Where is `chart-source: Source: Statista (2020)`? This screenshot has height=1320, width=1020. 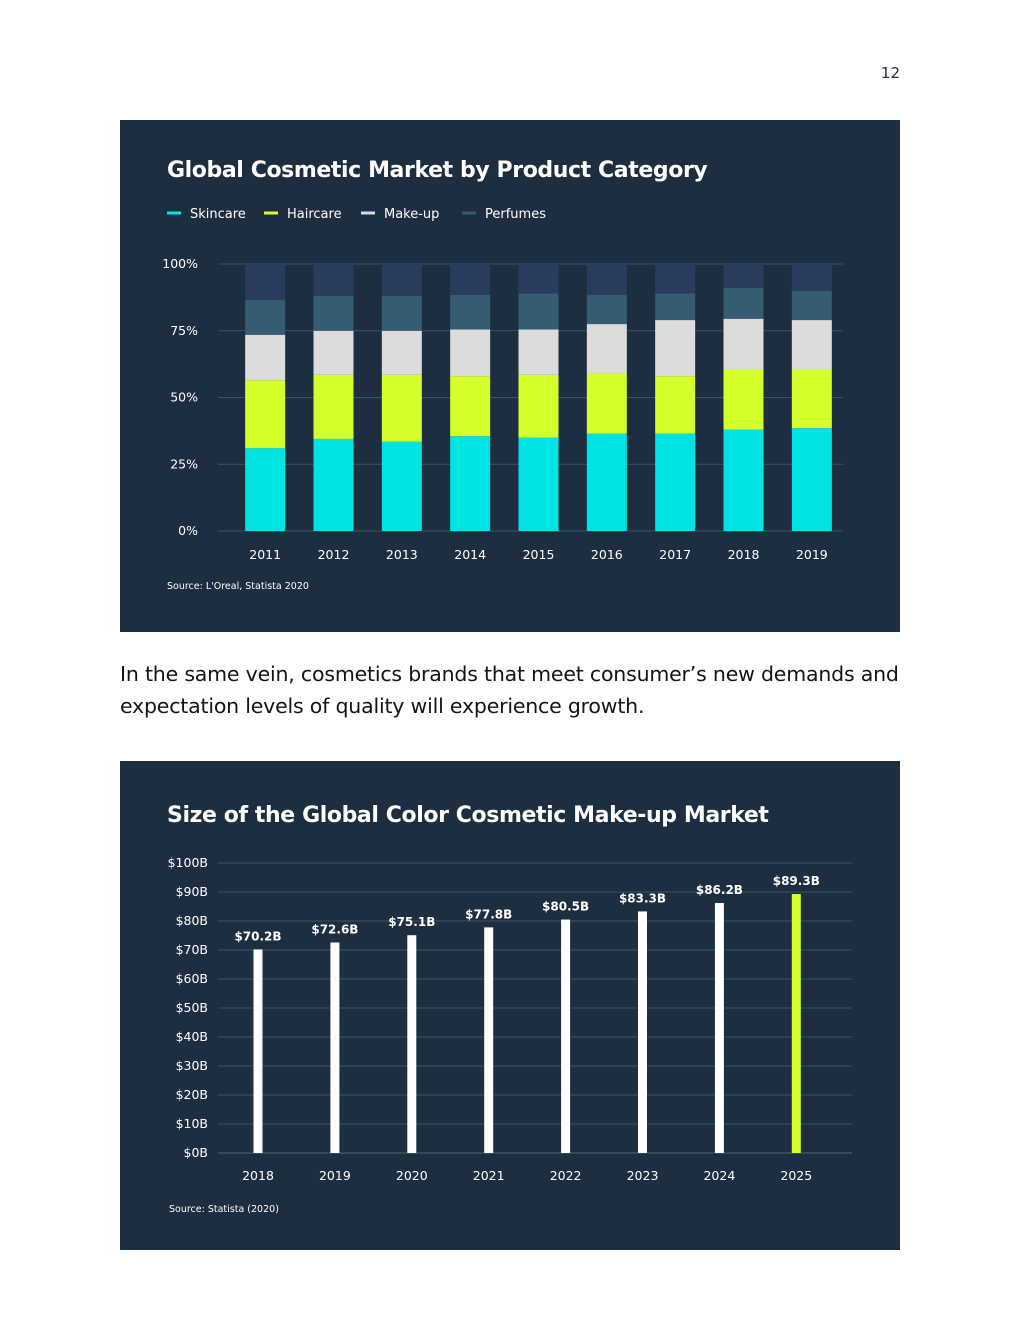
chart-source: Source: Statista (2020) is located at coordinates (224, 1209).